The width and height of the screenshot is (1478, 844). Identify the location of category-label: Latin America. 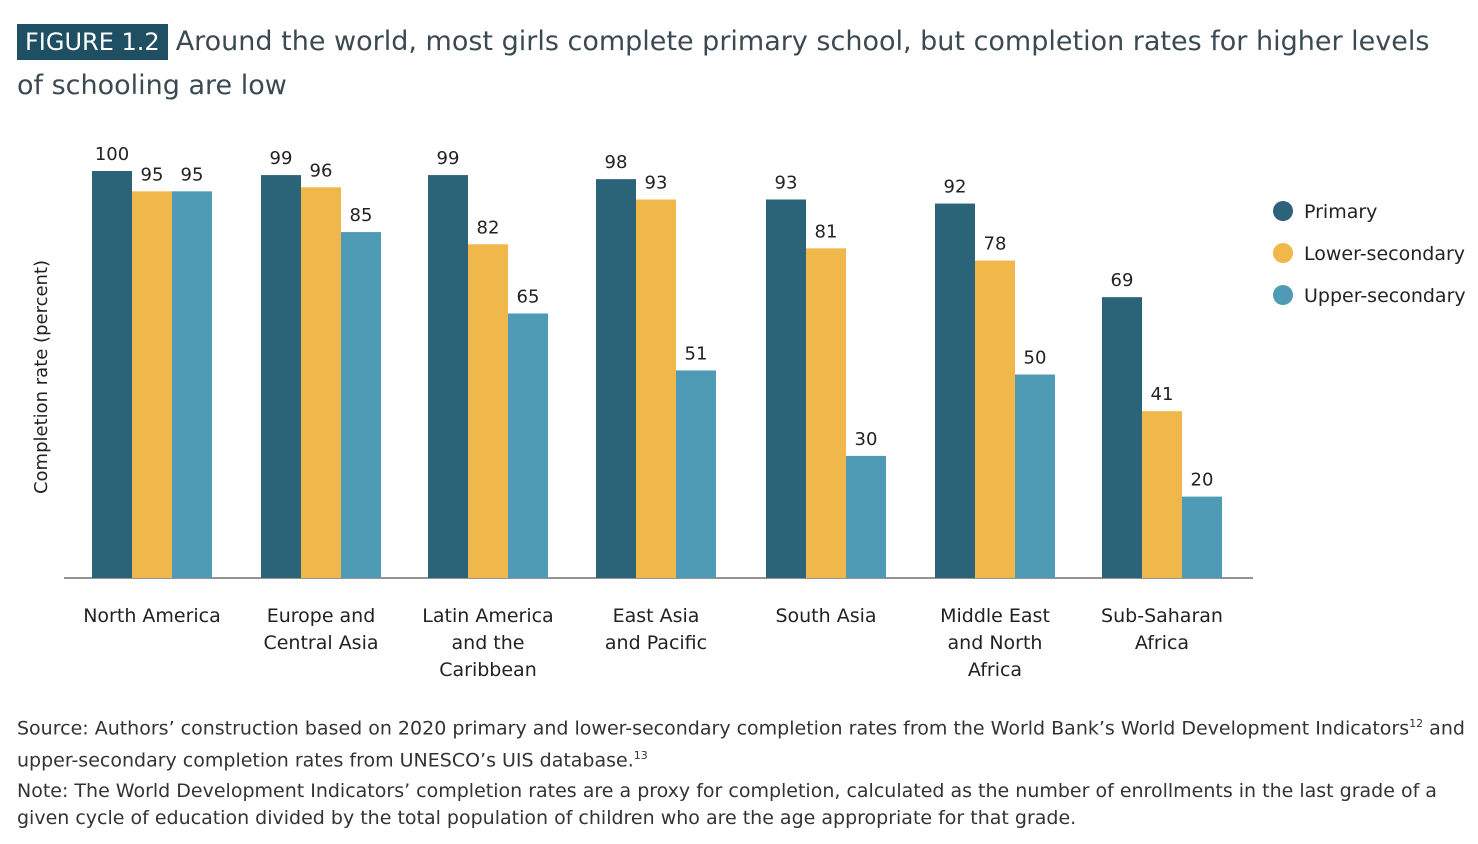
(487, 616).